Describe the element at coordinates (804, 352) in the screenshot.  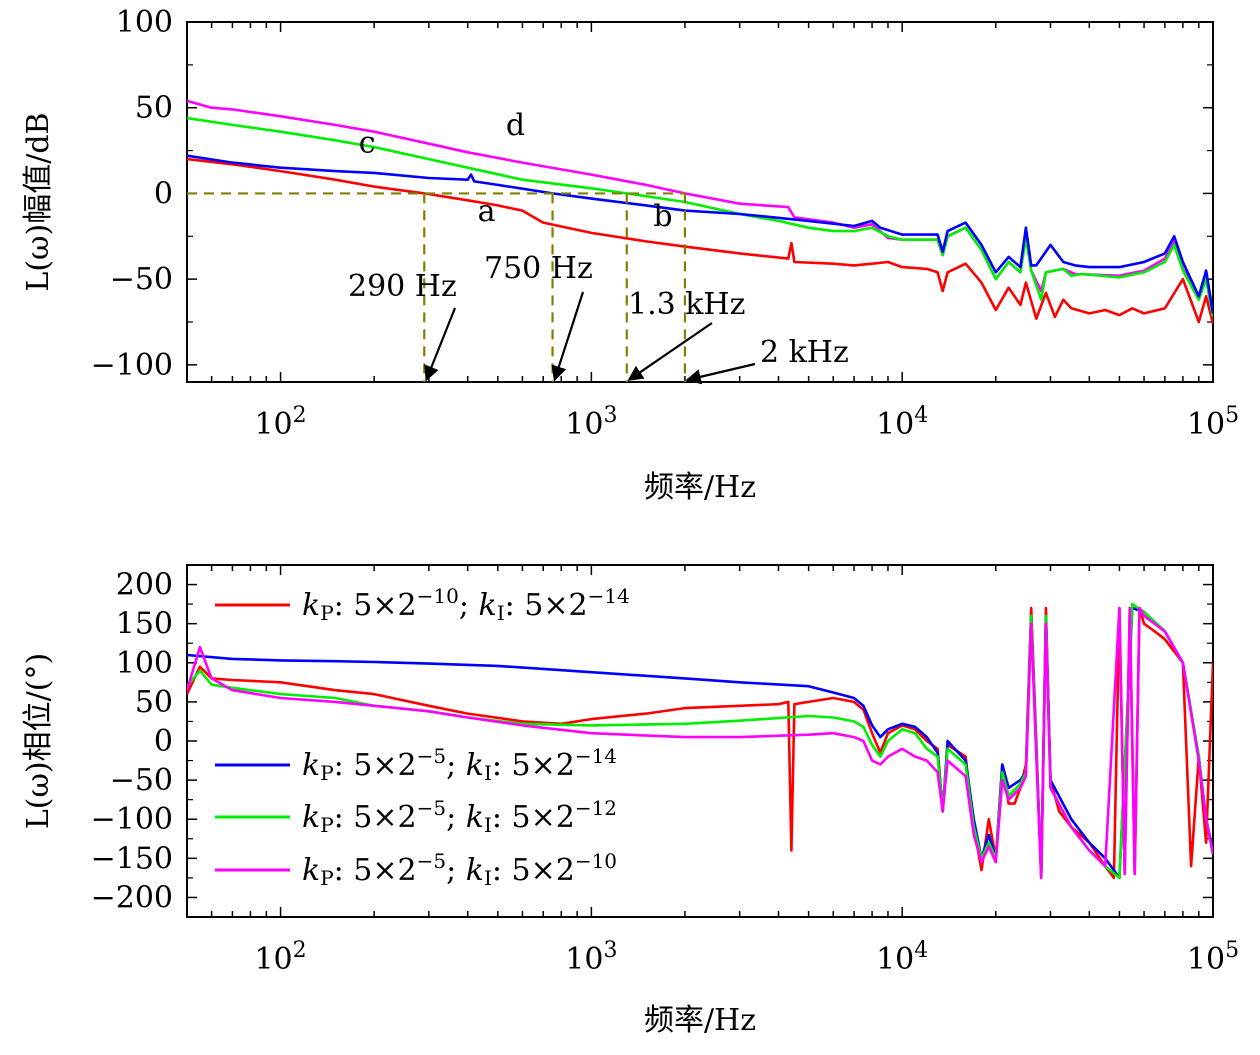
I see `crossover-label: 2 kHz` at that location.